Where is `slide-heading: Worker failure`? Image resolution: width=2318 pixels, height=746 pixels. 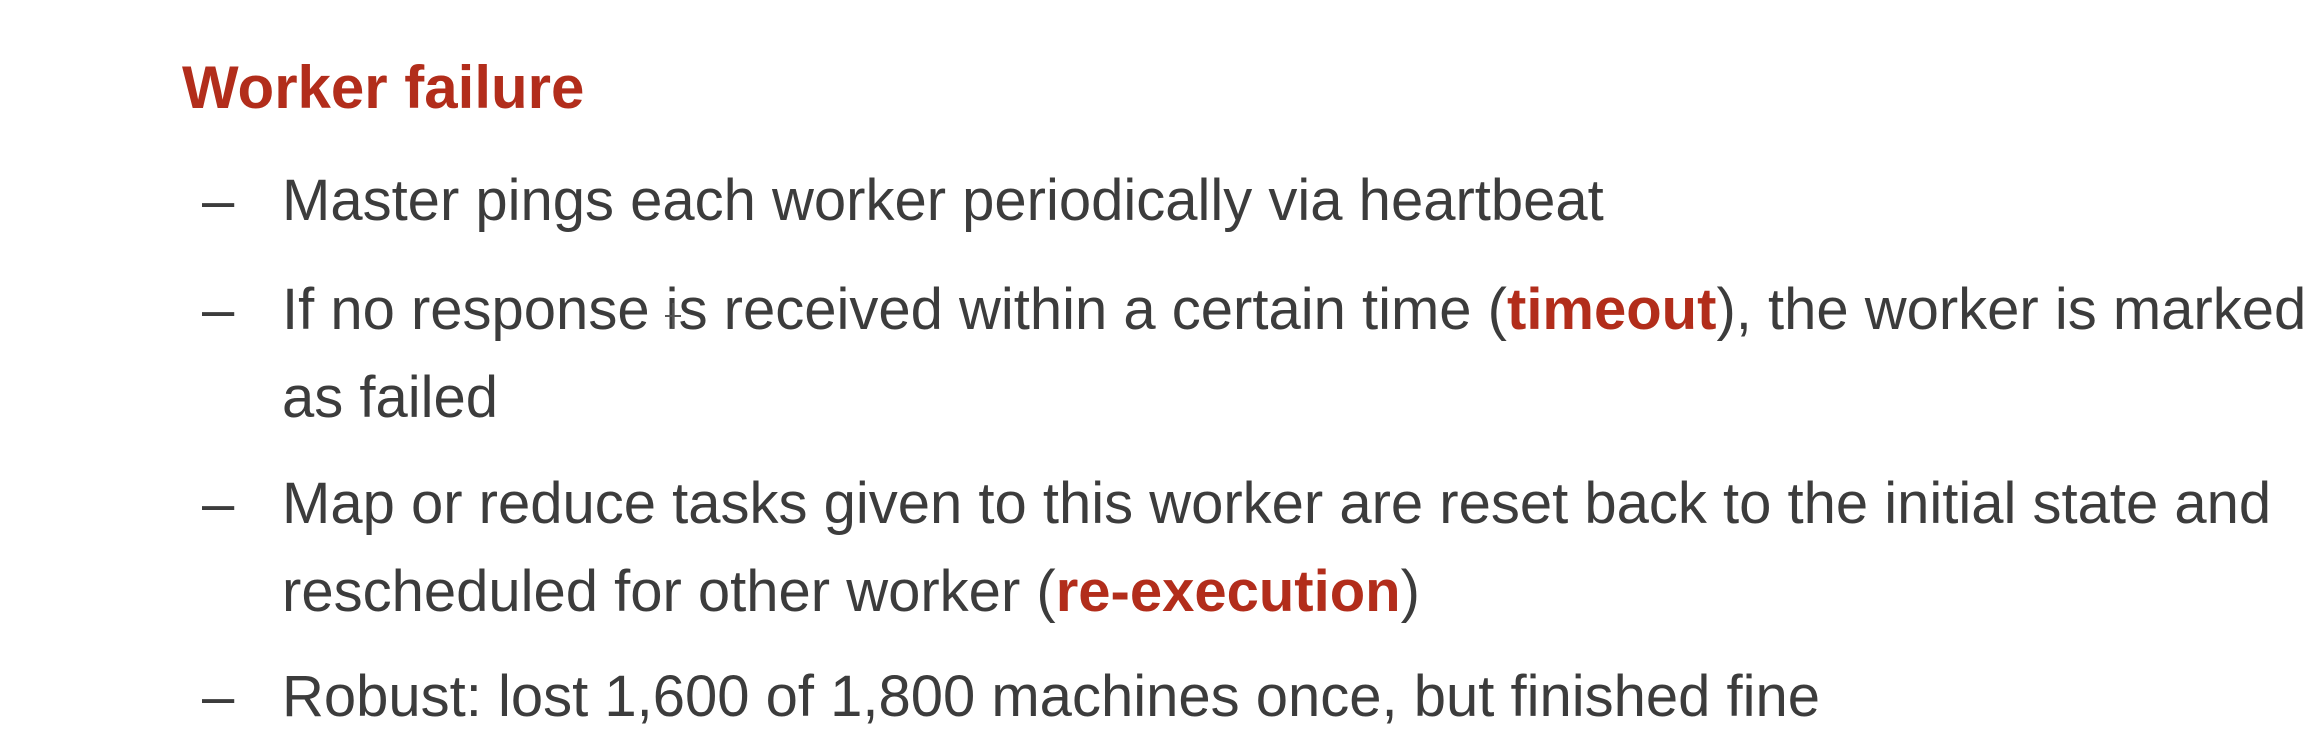 slide-heading: Worker failure is located at coordinates (383, 87).